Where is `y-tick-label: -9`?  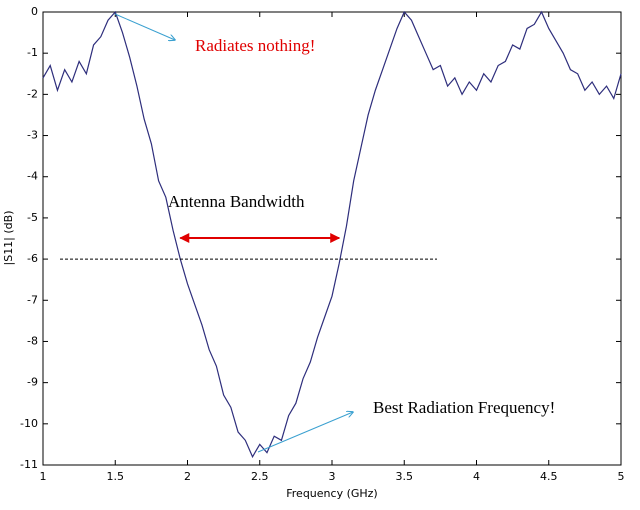 y-tick-label: -9 is located at coordinates (32, 382).